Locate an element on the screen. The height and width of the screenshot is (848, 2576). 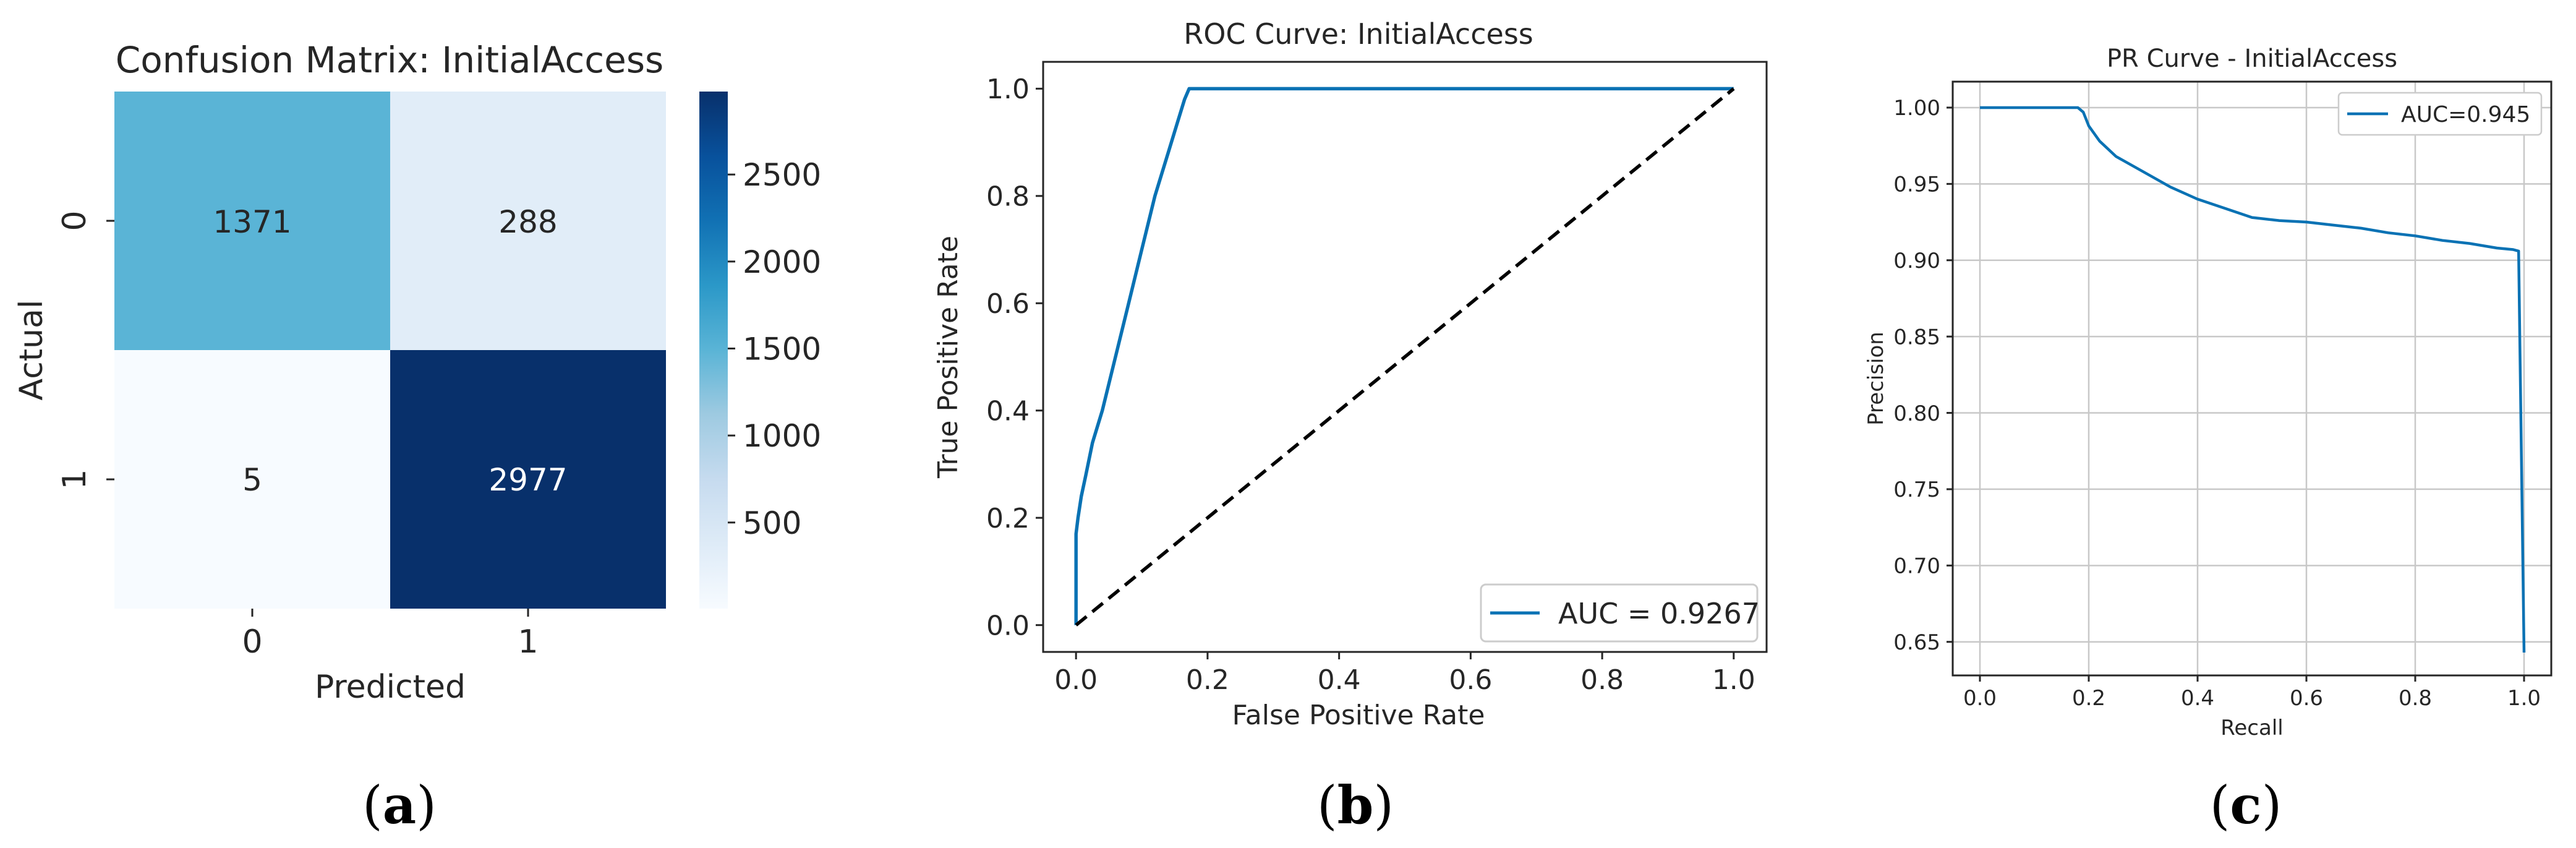
cm-colorbar-tick-label: 2000 is located at coordinates (782, 262).